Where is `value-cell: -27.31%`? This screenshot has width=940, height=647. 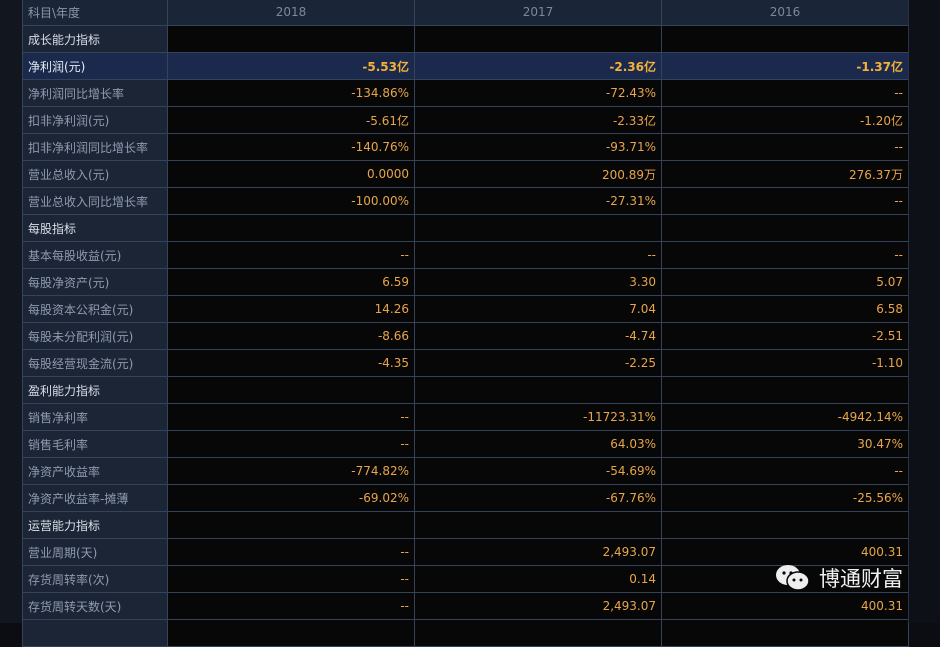
value-cell: -27.31% is located at coordinates (538, 201).